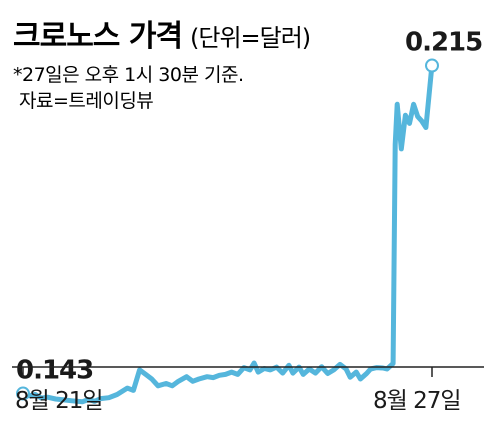 This screenshot has height=432, width=500. Describe the element at coordinates (54, 371) in the screenshot. I see `start-value-label: 0.143` at that location.